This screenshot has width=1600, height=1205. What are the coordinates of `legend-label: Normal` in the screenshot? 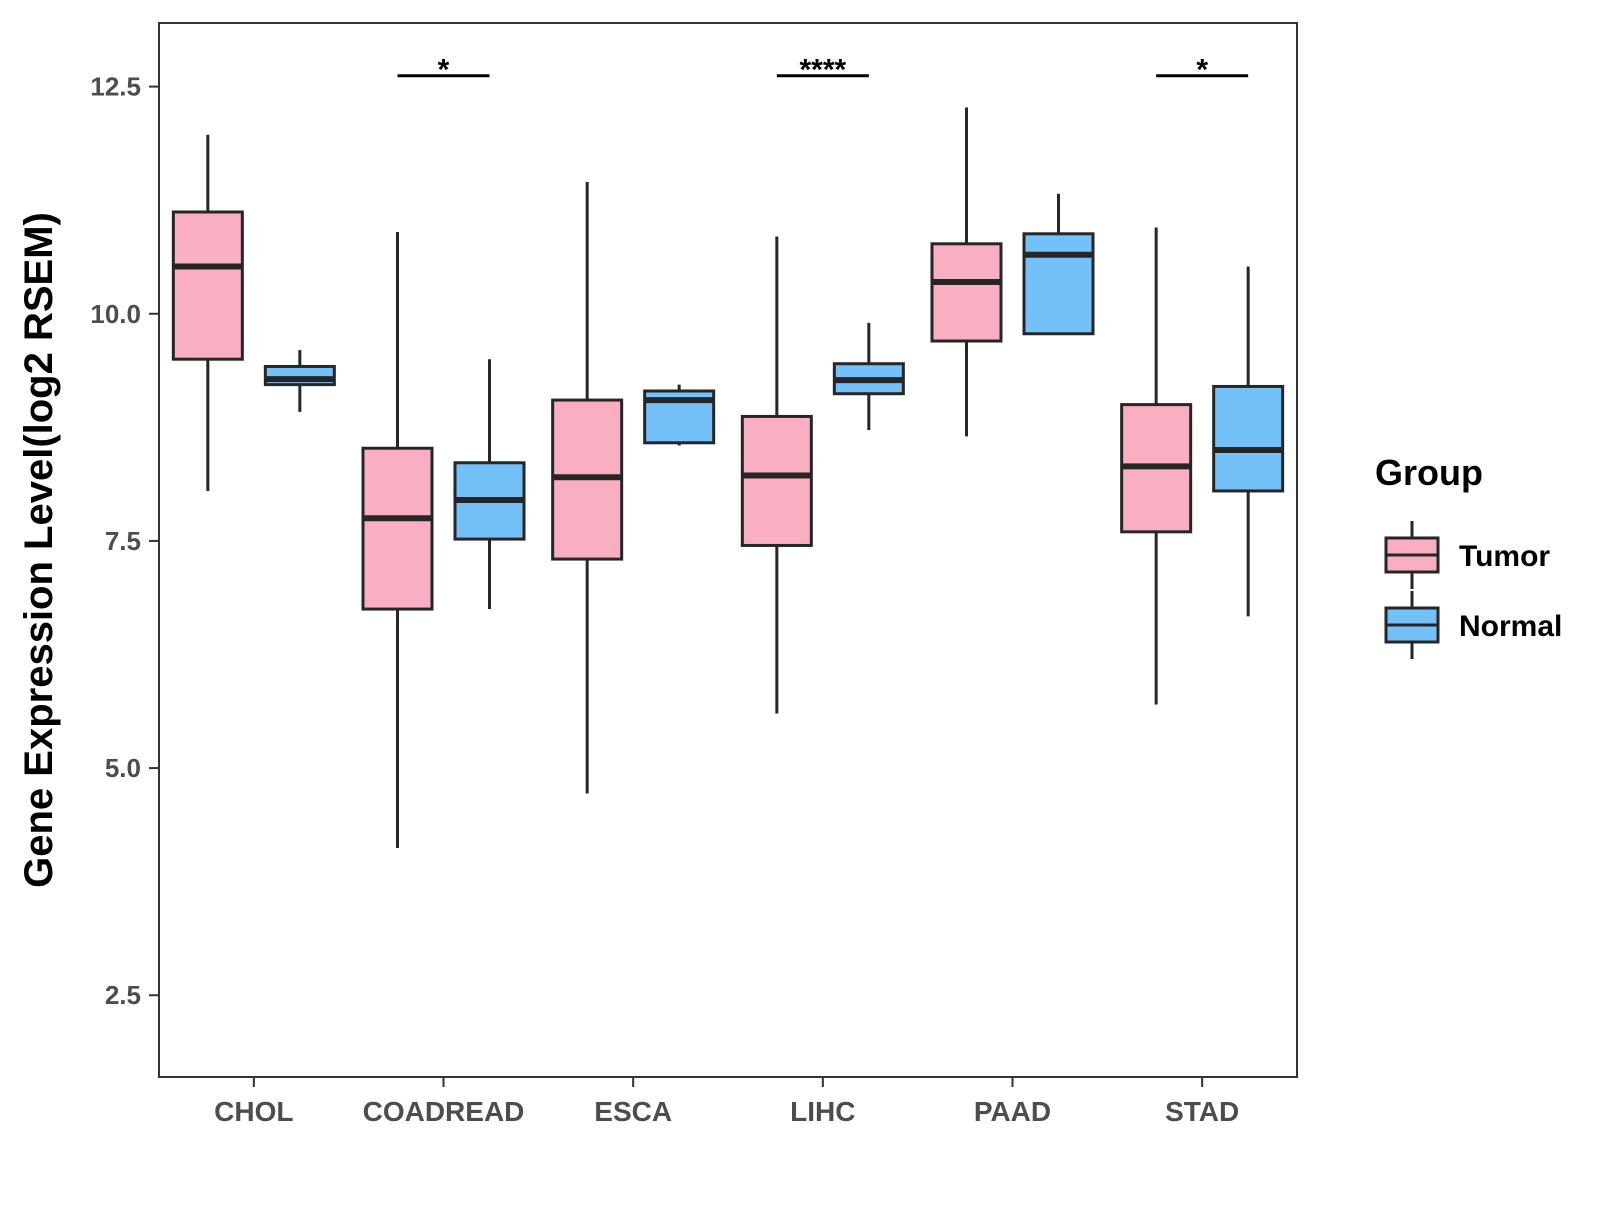 It's located at (1510, 626).